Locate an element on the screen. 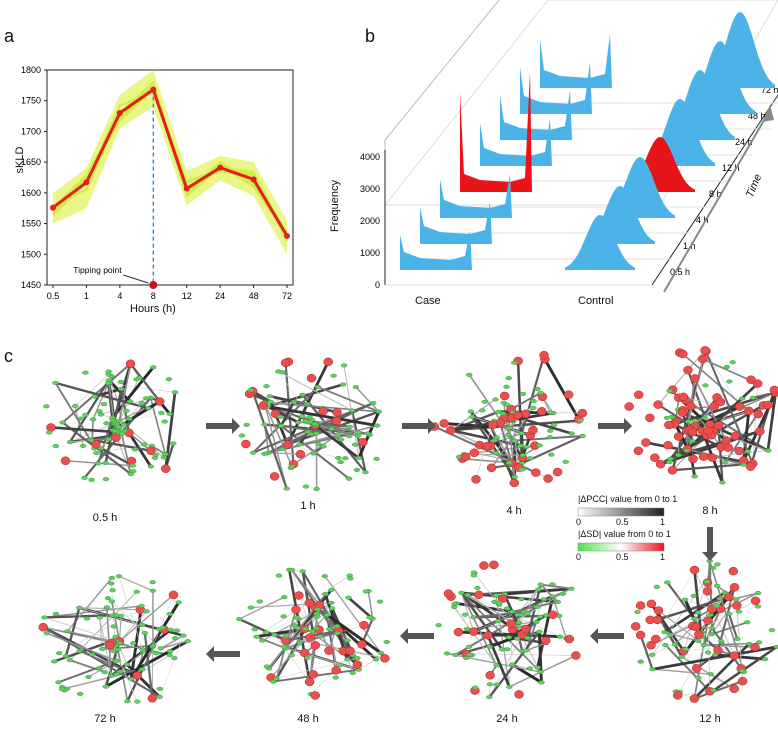 The image size is (778, 738). chart-b-case-hist is located at coordinates (516, 142).